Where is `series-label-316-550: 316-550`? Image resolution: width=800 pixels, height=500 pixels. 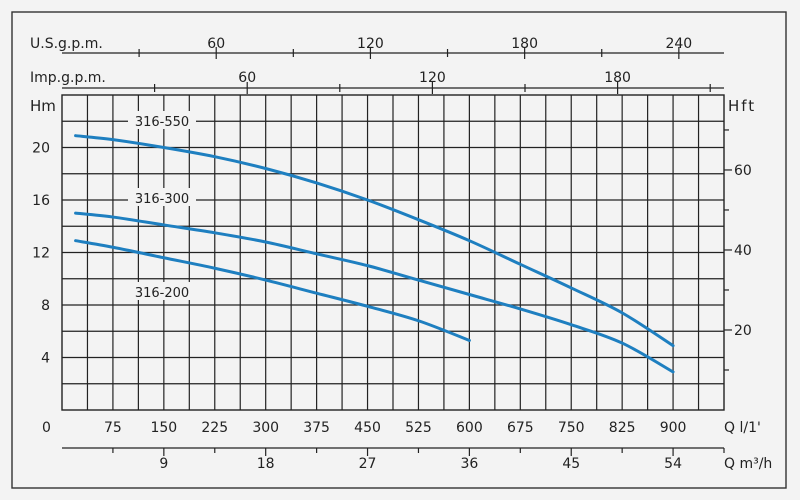 series-label-316-550: 316-550 is located at coordinates (162, 122).